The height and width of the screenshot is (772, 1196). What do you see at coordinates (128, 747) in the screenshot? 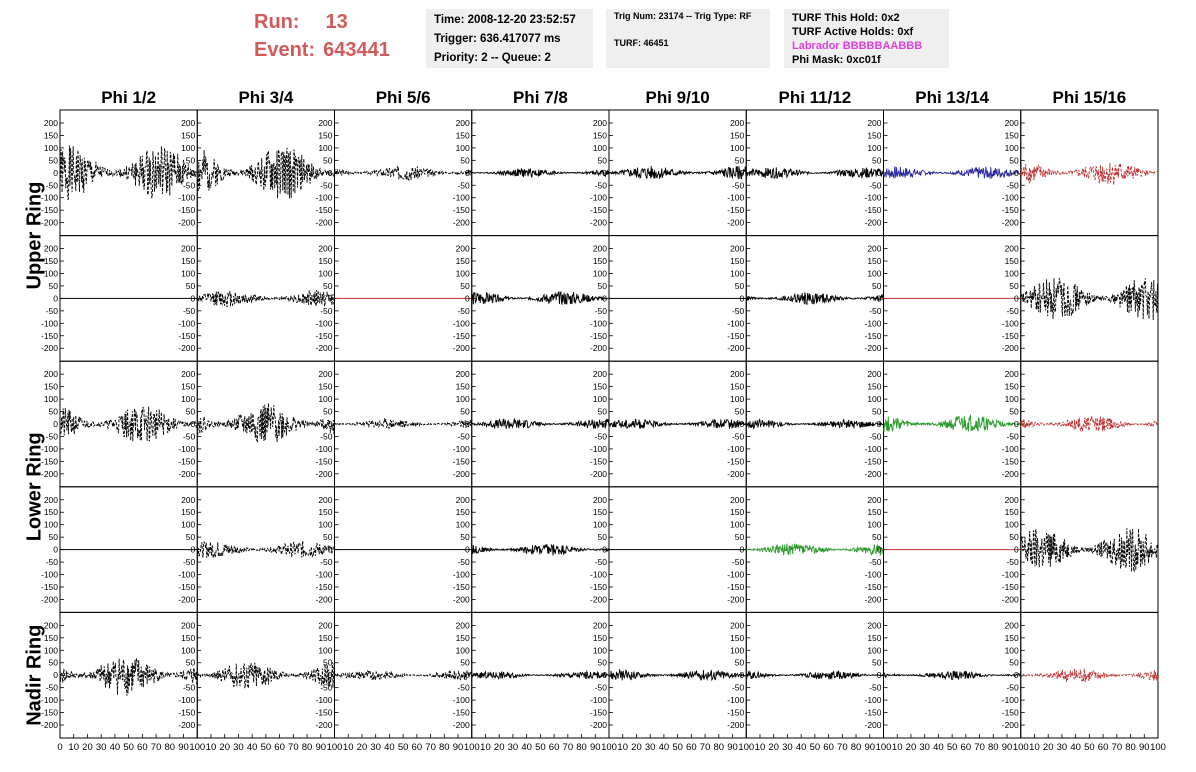
I see `x-tick-label: 50` at bounding box center [128, 747].